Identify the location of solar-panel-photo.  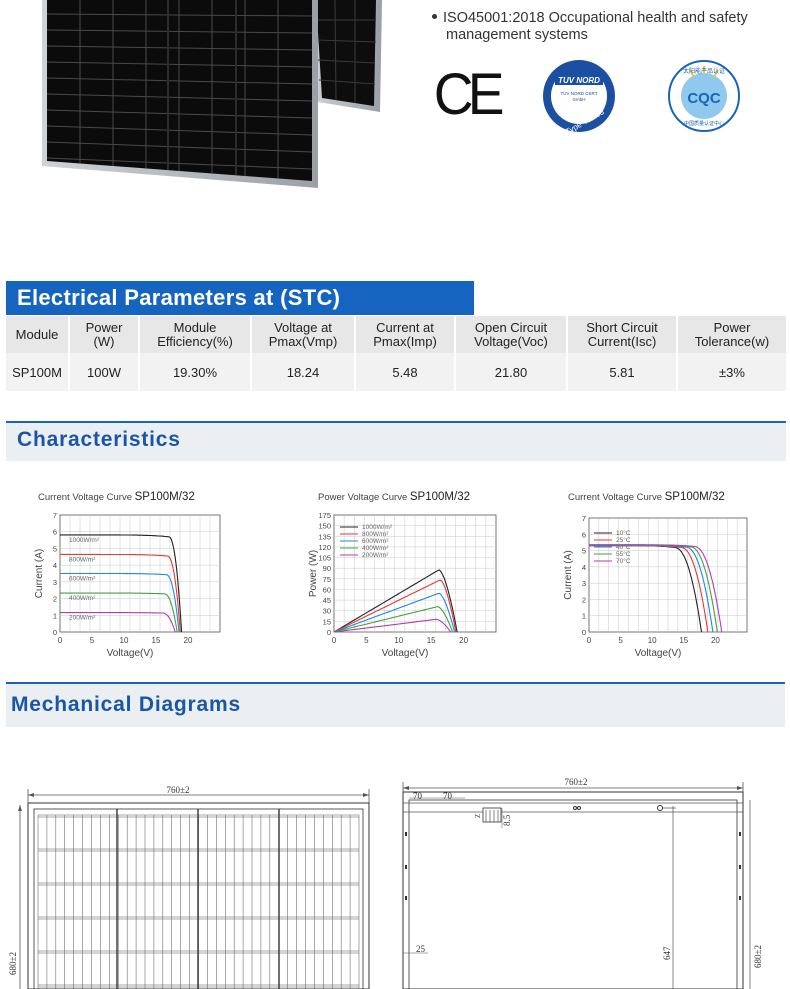
(212, 94).